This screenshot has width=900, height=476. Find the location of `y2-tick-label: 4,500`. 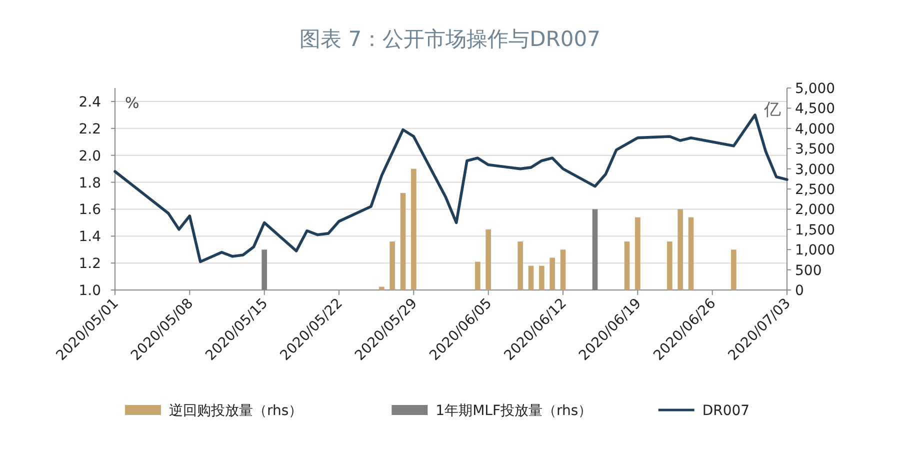

y2-tick-label: 4,500 is located at coordinates (815, 109).